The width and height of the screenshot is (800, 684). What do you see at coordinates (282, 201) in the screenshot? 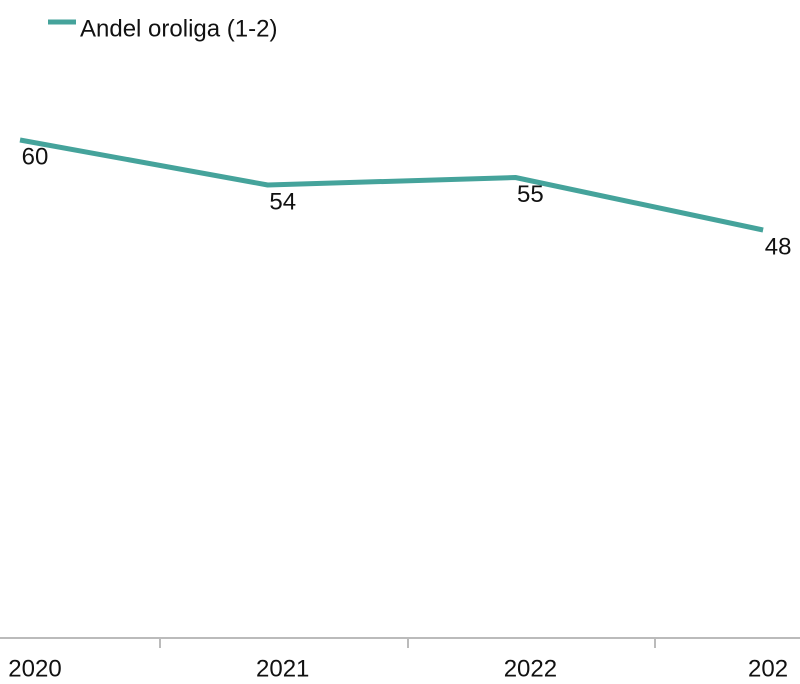
I see `data-label: 54` at bounding box center [282, 201].